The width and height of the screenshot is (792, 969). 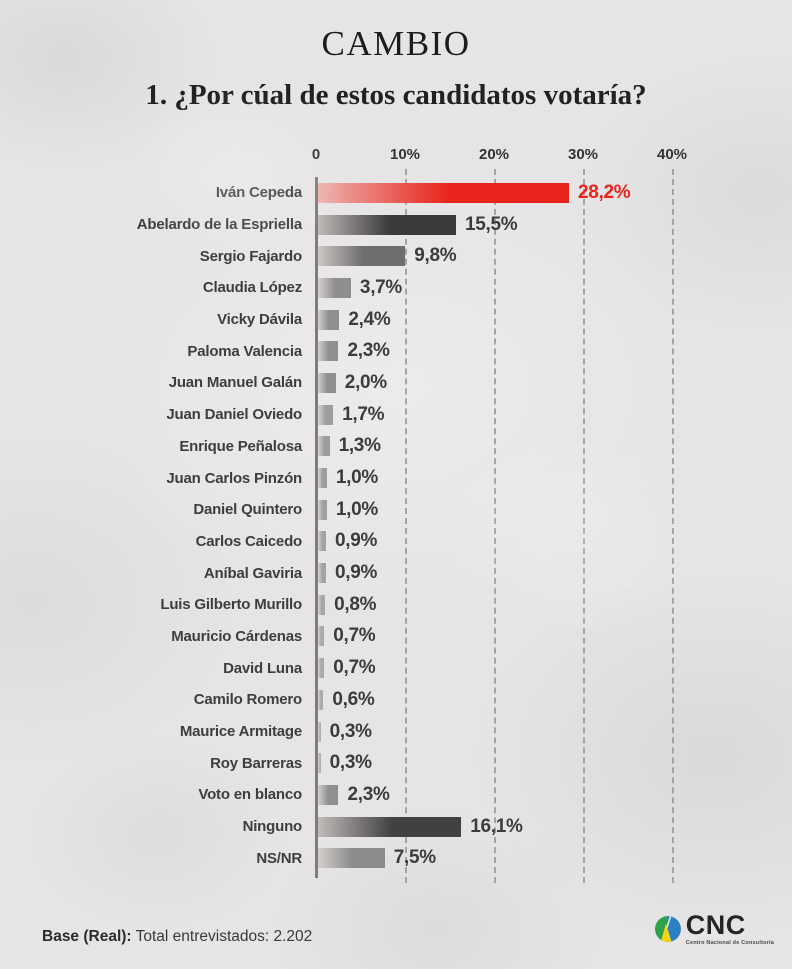 What do you see at coordinates (240, 732) in the screenshot?
I see `candidate-label: Maurice Armitage` at bounding box center [240, 732].